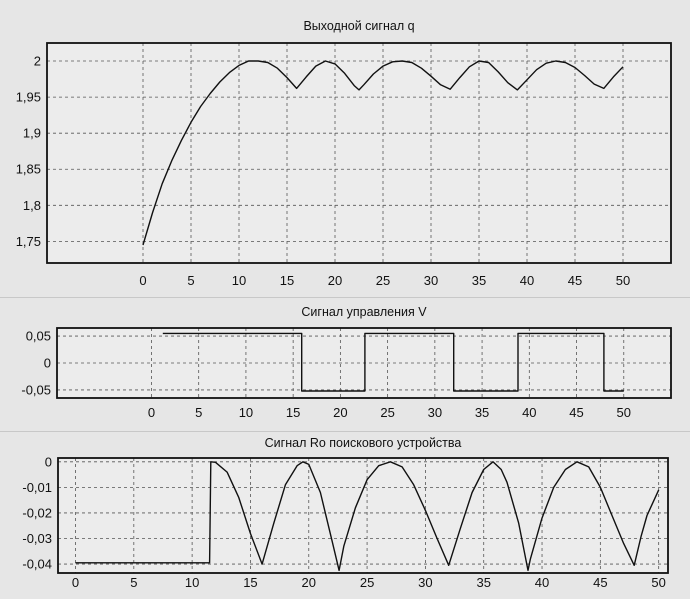 This screenshot has width=690, height=599. What do you see at coordinates (37, 61) in the screenshot?
I see `y-tick-label: 2` at bounding box center [37, 61].